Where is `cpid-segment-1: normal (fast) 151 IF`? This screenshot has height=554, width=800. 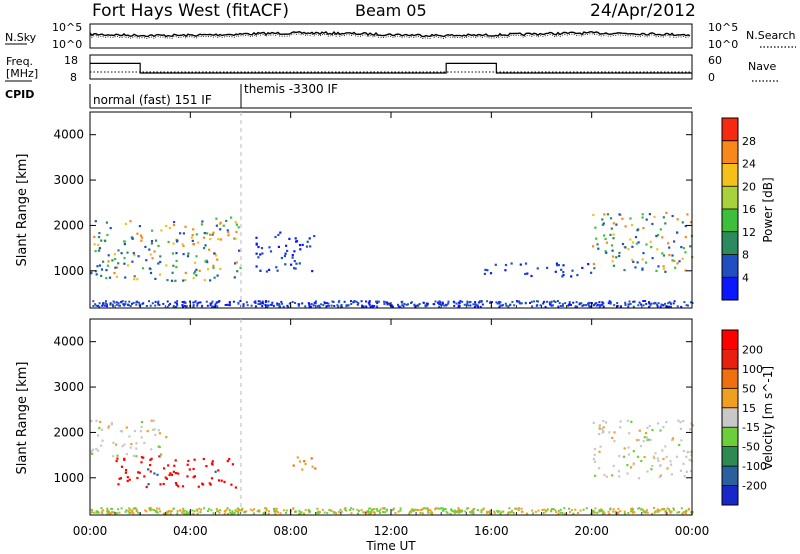
cpid-segment-1: normal (fast) 151 IF is located at coordinates (152, 100).